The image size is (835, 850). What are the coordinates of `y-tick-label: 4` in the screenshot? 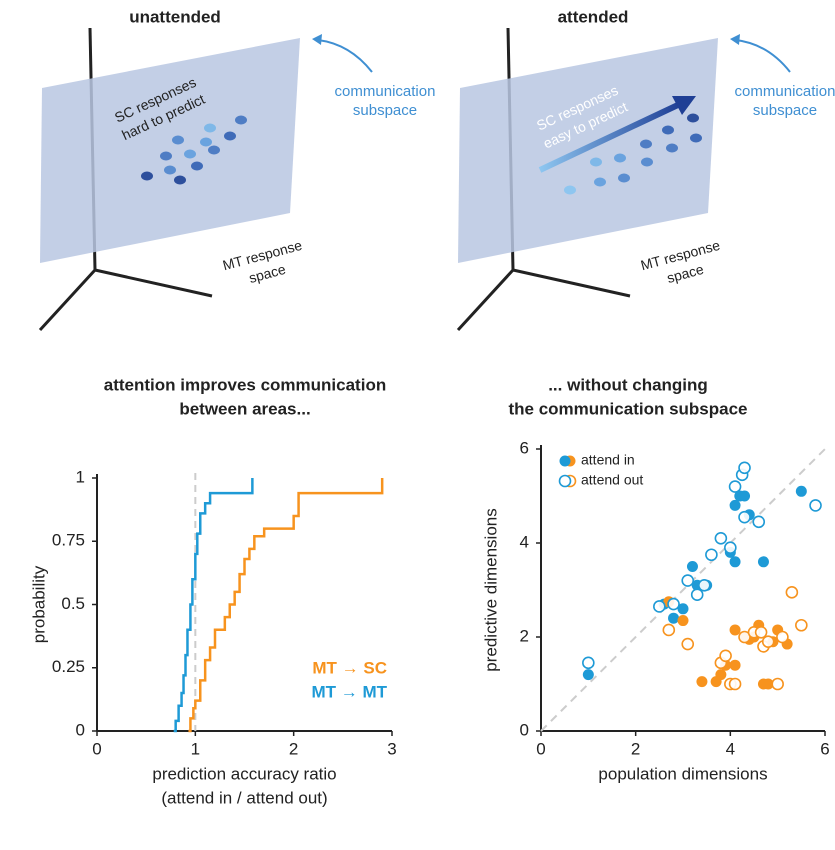 It's located at (524, 541).